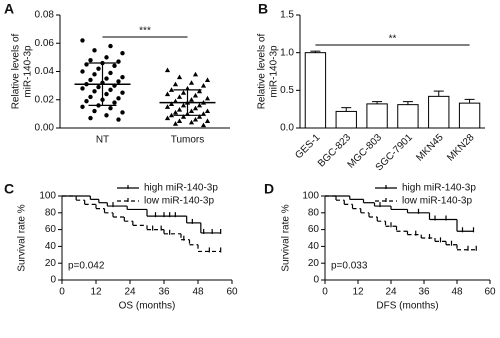 The height and width of the screenshot is (338, 500). Describe the element at coordinates (393, 39) in the screenshot. I see `significance-label: **` at that location.